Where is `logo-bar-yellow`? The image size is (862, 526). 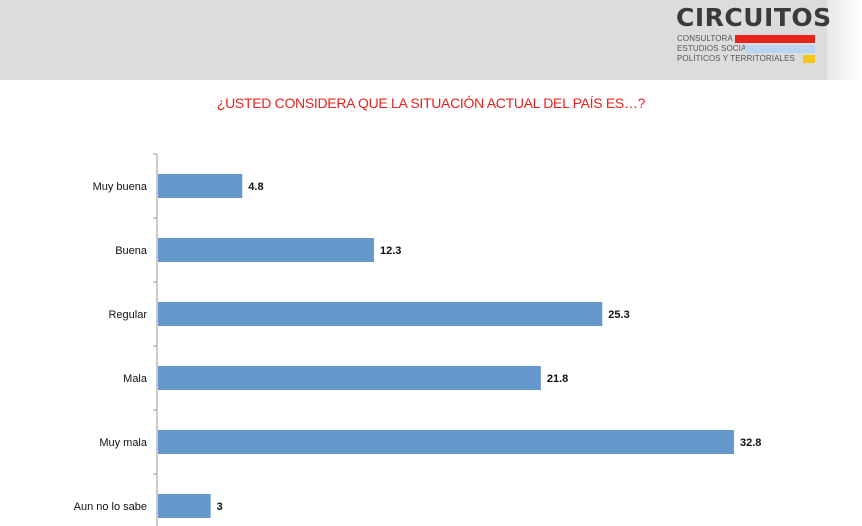
logo-bar-yellow is located at coordinates (809, 59).